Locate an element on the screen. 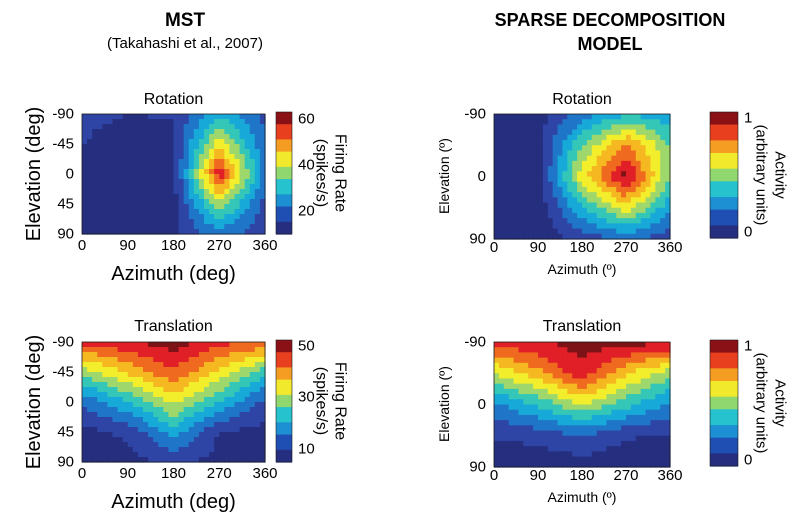  panel-title: Rotation is located at coordinates (174, 99).